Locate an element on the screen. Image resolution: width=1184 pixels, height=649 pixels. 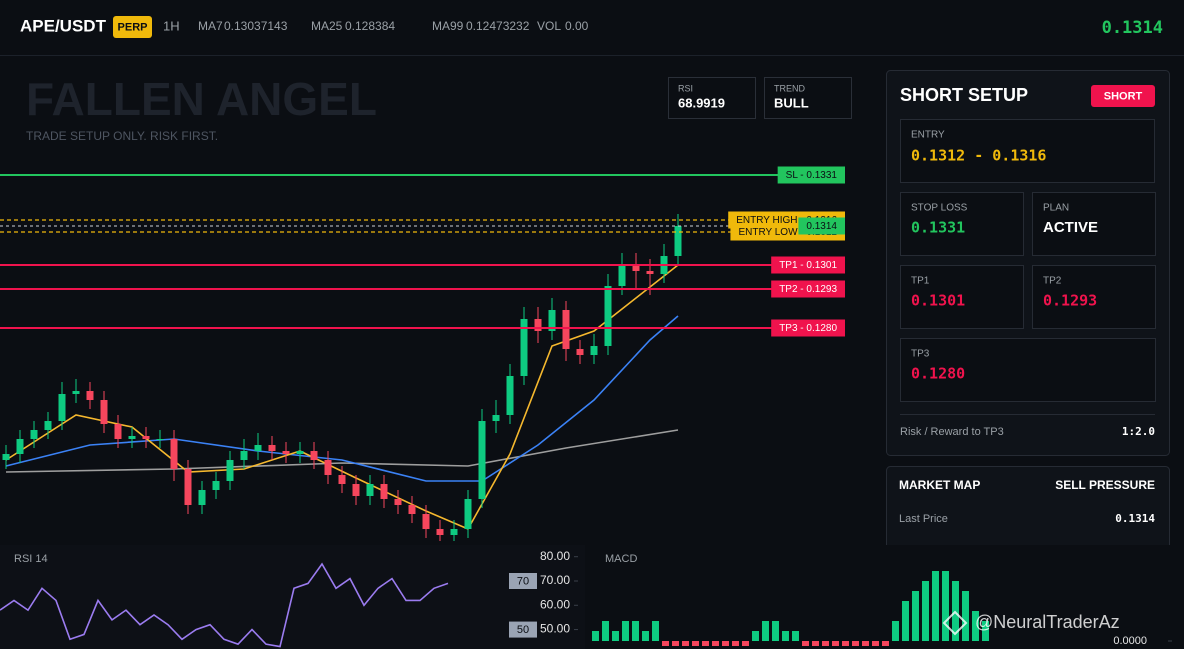
level-label: SL - 0.1331 is located at coordinates (812, 175).